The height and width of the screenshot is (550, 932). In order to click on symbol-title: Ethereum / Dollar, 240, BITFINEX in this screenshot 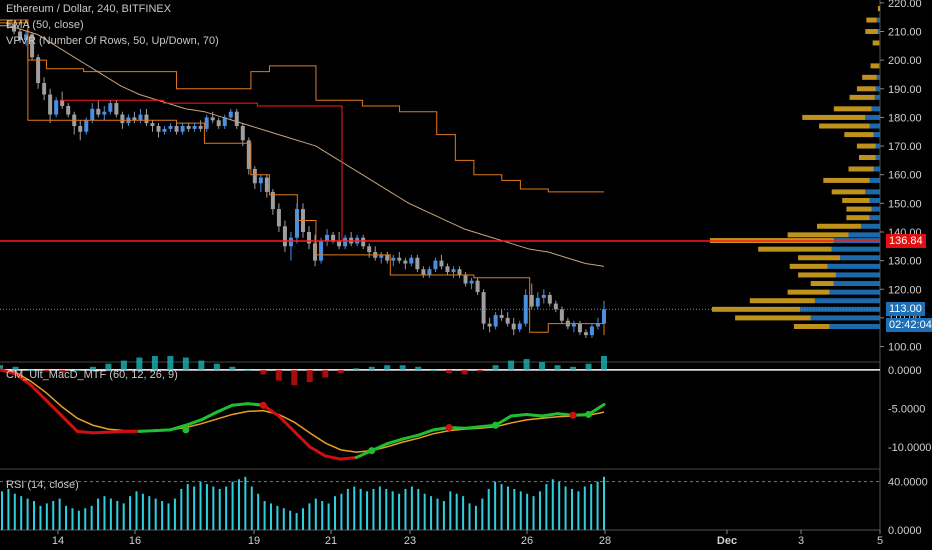, I will do `click(89, 9)`.